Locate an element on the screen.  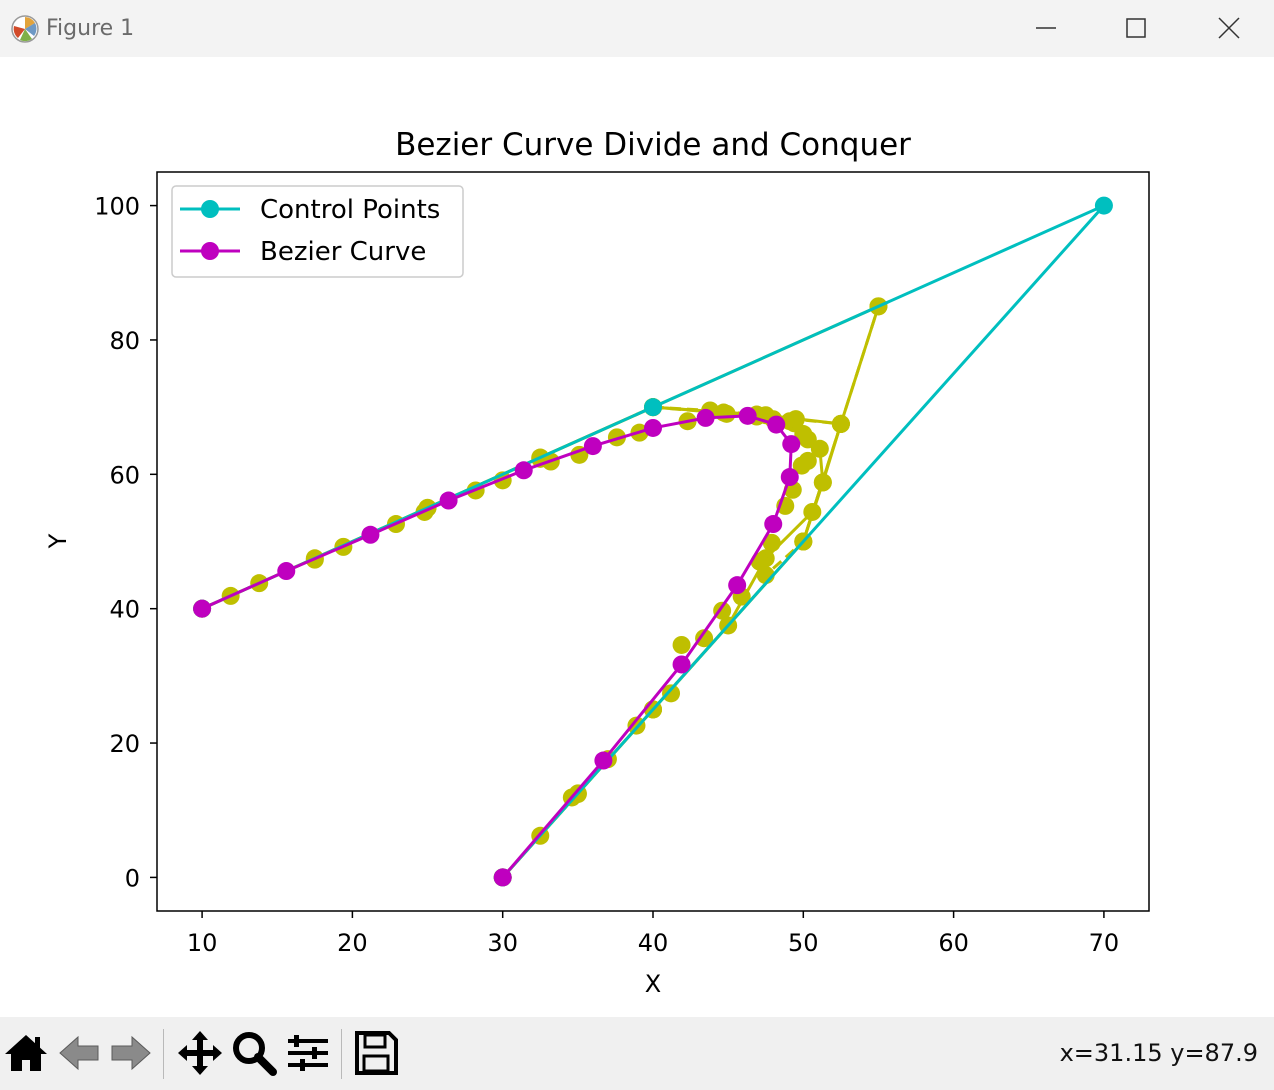
x-tick-label: 20 is located at coordinates (352, 943).